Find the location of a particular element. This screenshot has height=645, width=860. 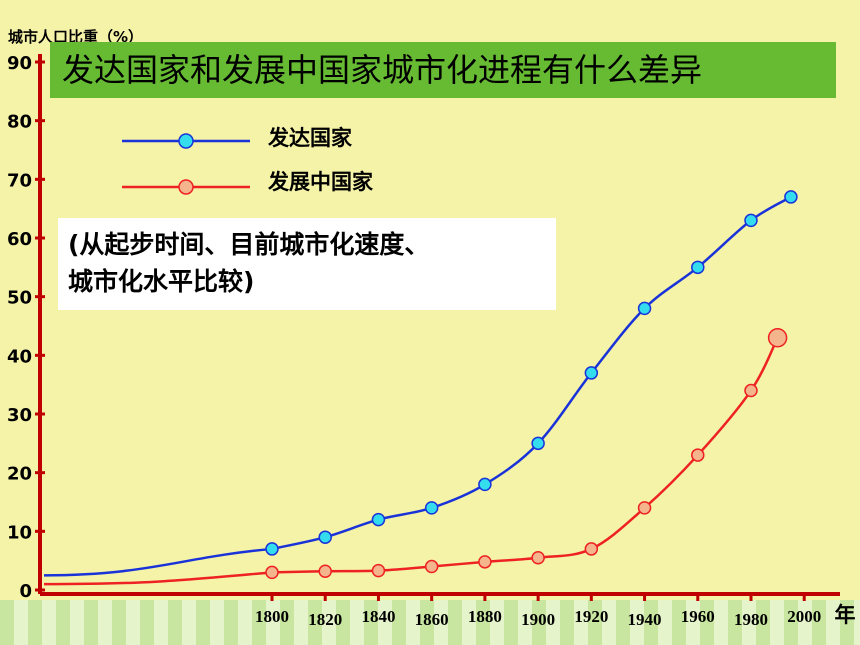

y-tick-label: 80 is located at coordinates (19, 122).